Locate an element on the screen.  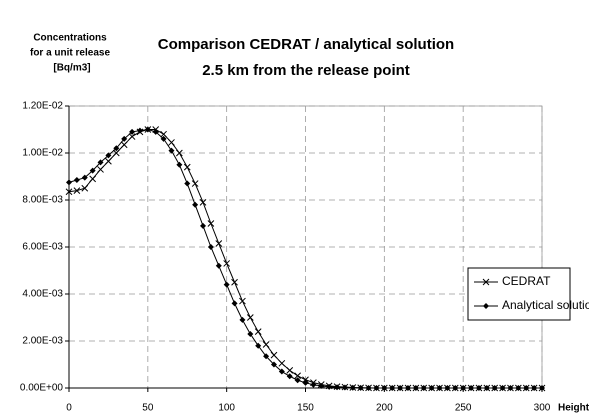
x-tick-label: 250 is located at coordinates (463, 408).